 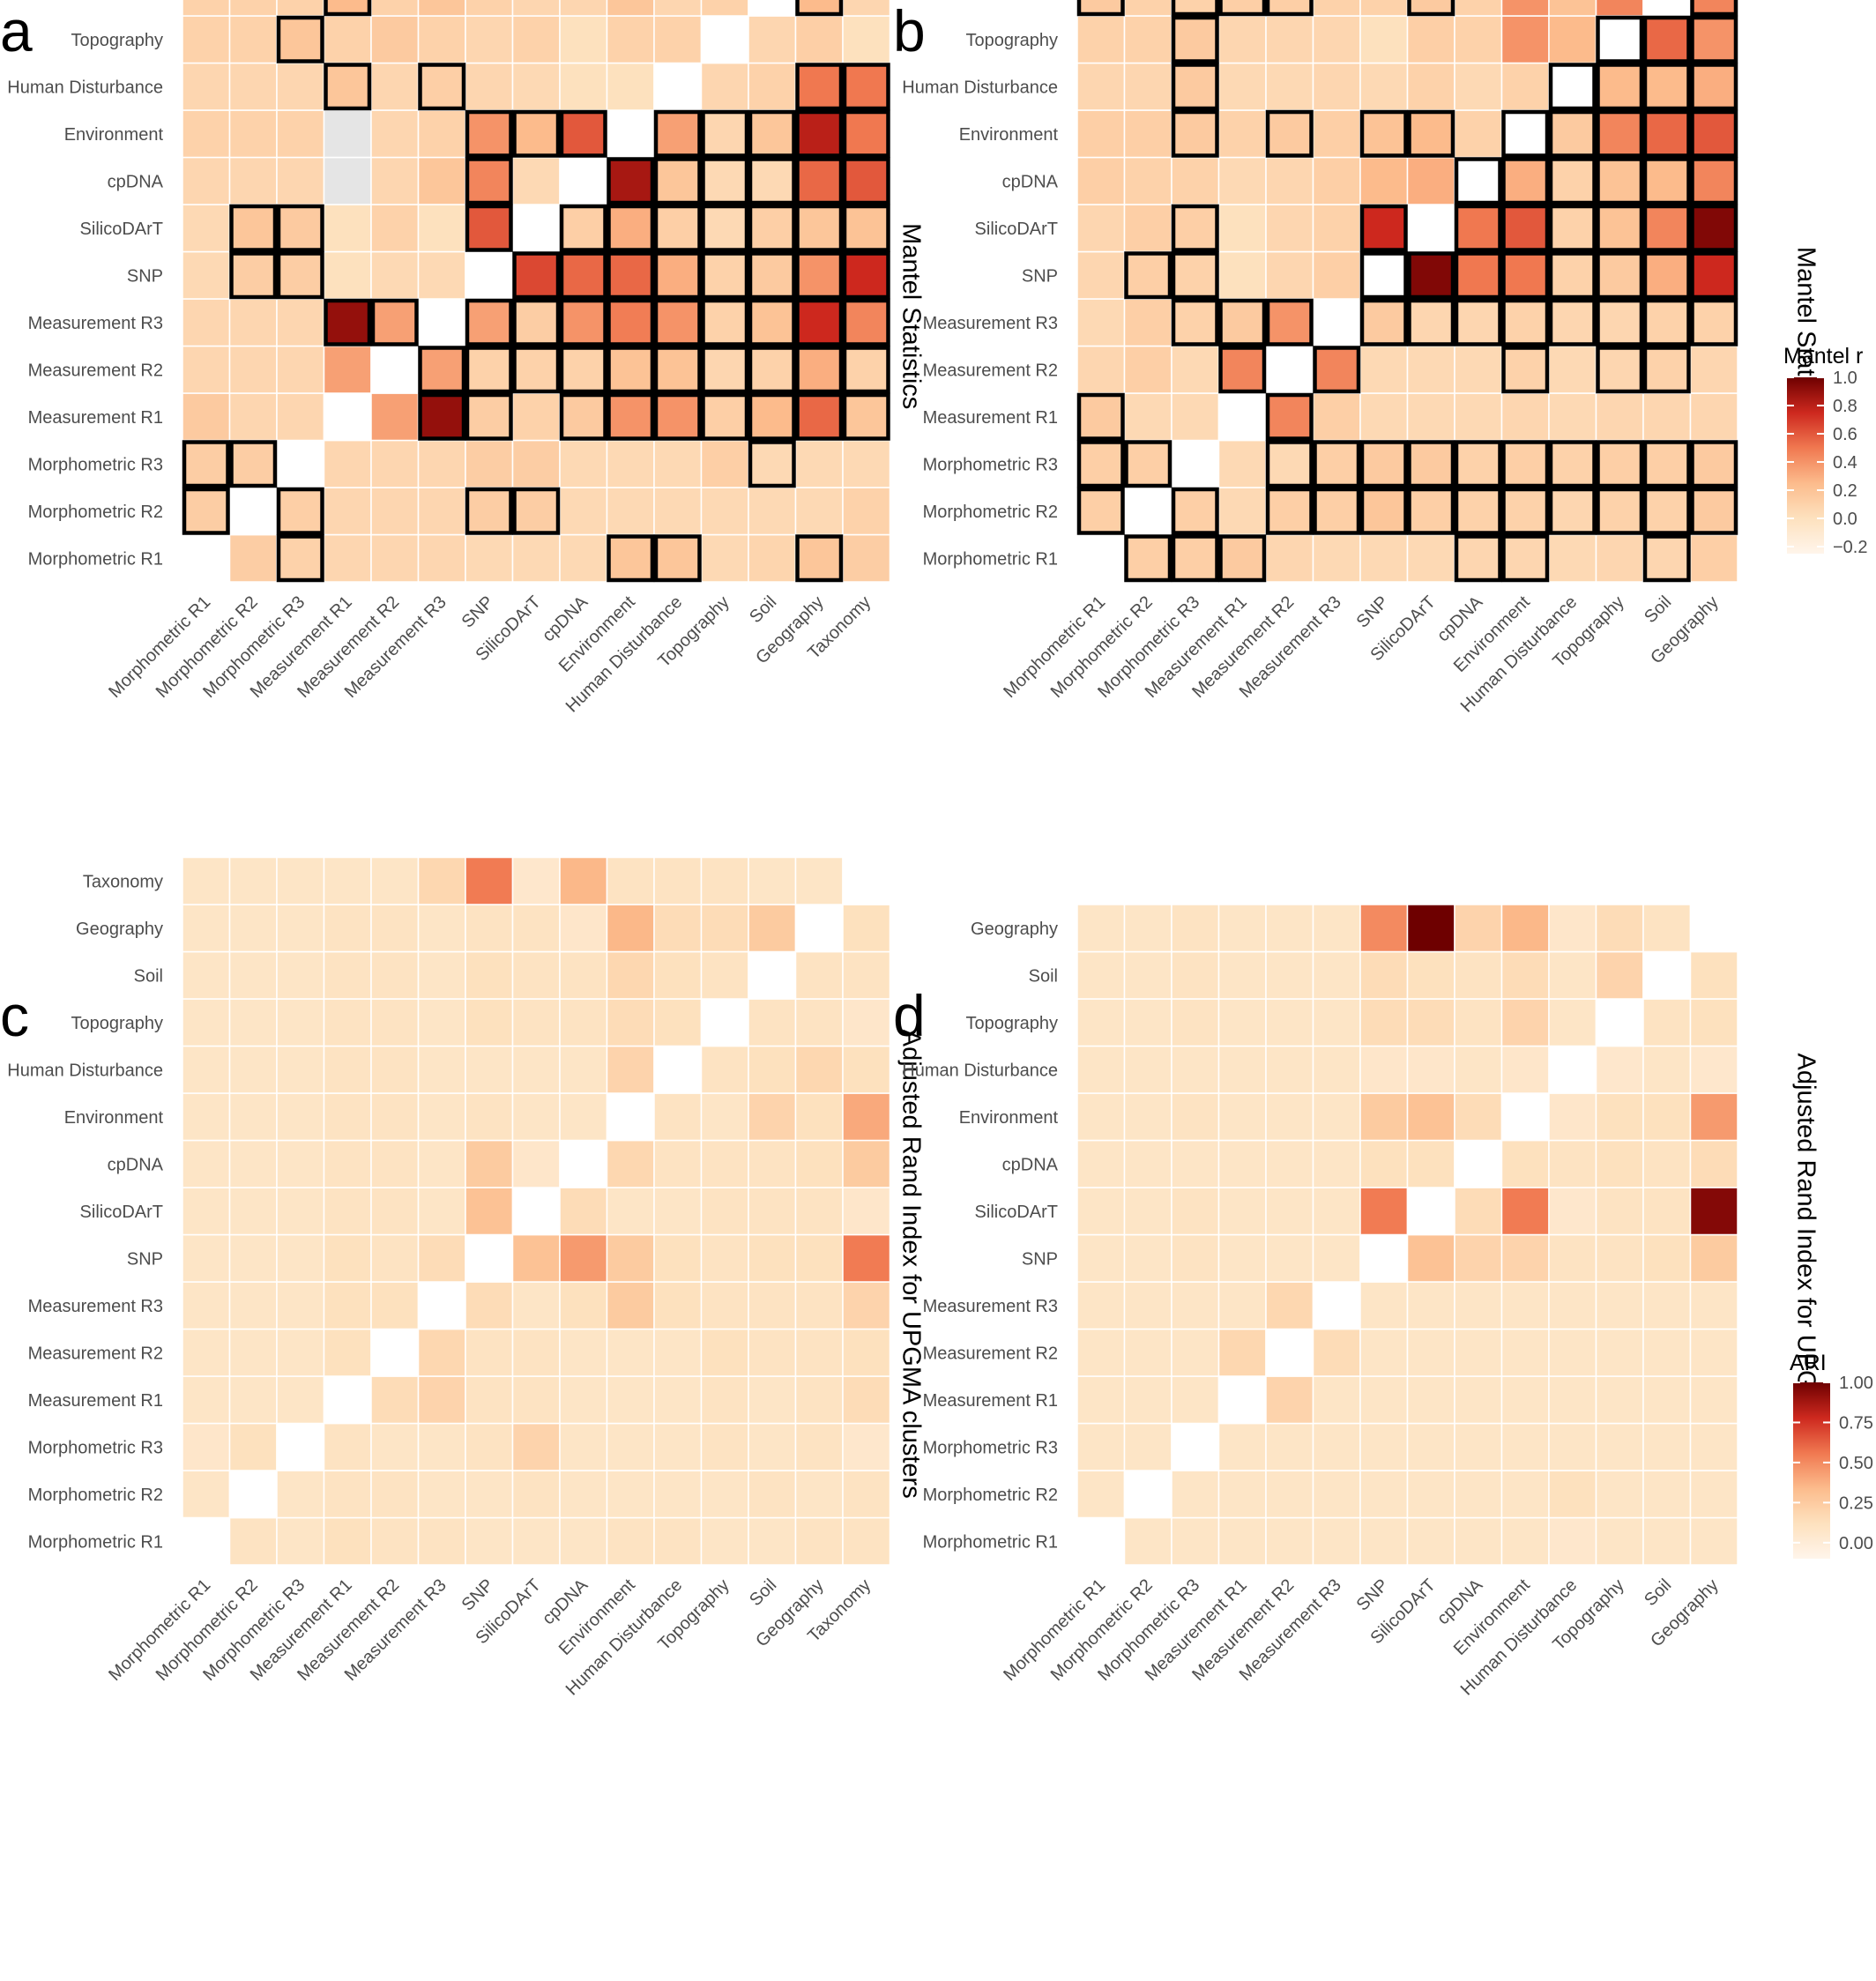 I want to click on y-tick-label: Measurement R1, so click(x=95, y=418).